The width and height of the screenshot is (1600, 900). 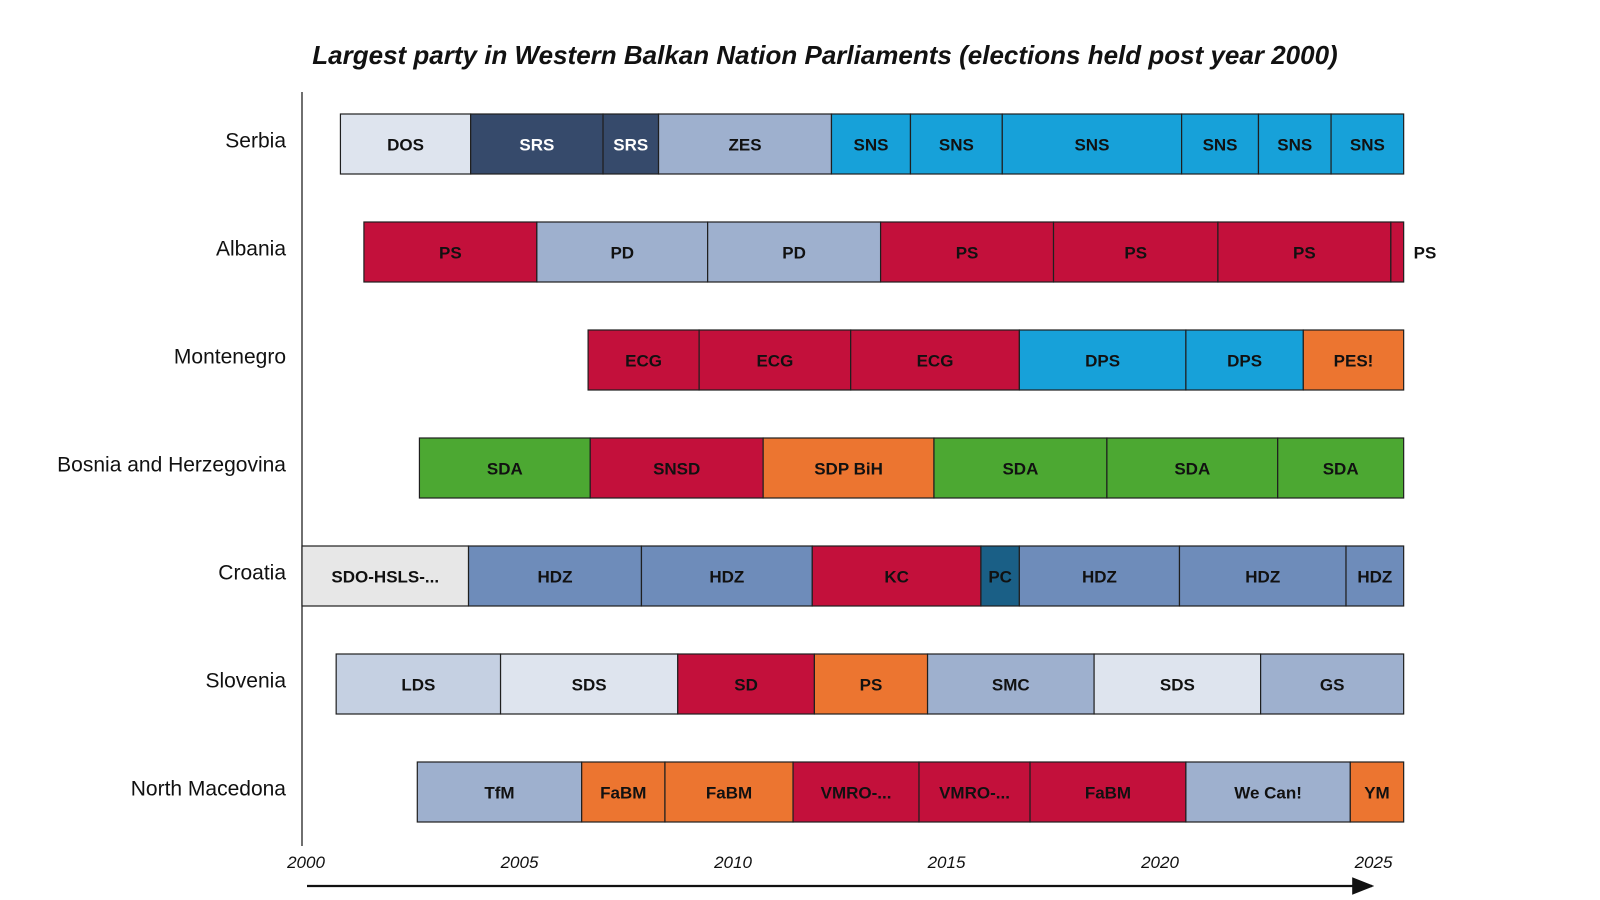 I want to click on segment-label: TfM, so click(x=499, y=792).